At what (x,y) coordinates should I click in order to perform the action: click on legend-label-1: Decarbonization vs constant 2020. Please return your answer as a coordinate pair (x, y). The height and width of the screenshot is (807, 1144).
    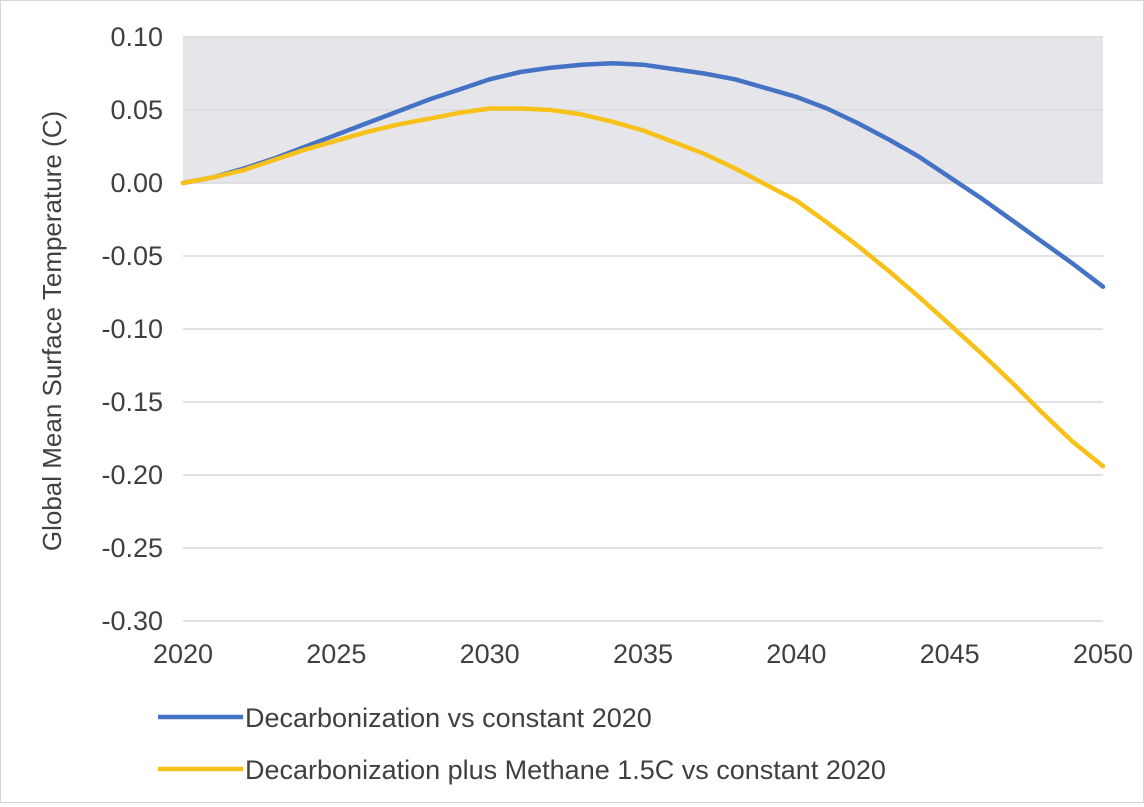
    Looking at the image, I should click on (448, 718).